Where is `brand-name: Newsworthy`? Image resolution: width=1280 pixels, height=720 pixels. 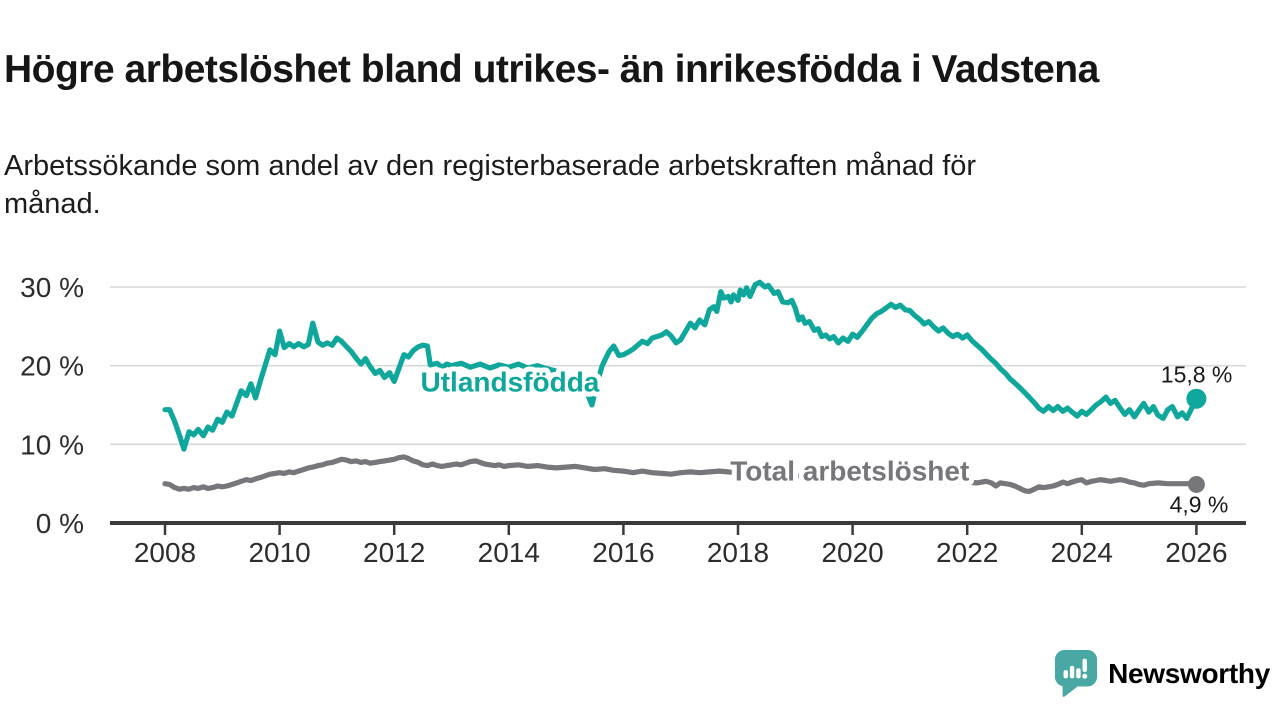 brand-name: Newsworthy is located at coordinates (1189, 673).